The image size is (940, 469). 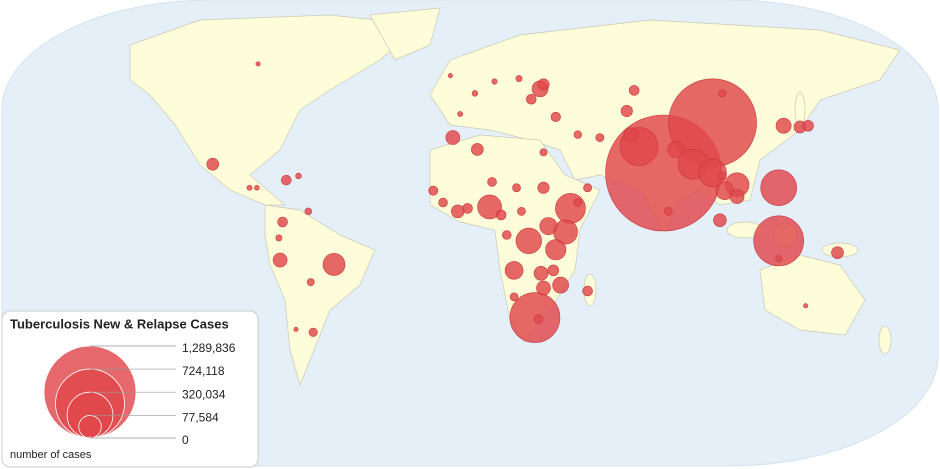 I want to click on legend-title: Tuberculosis New & Relapse Cases, so click(x=119, y=323).